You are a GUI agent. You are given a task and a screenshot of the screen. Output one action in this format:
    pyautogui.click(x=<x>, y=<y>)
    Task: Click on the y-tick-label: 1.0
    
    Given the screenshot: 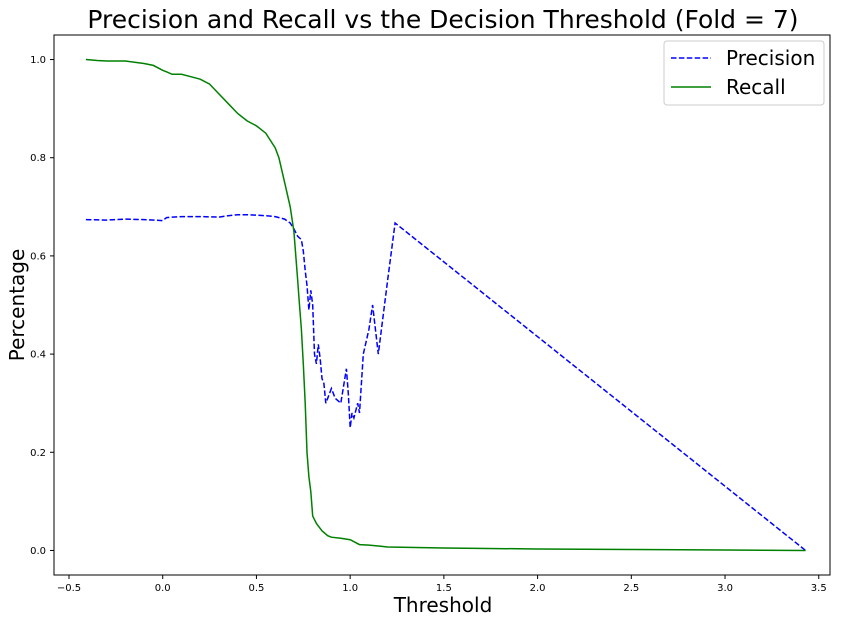 What is the action you would take?
    pyautogui.click(x=38, y=60)
    